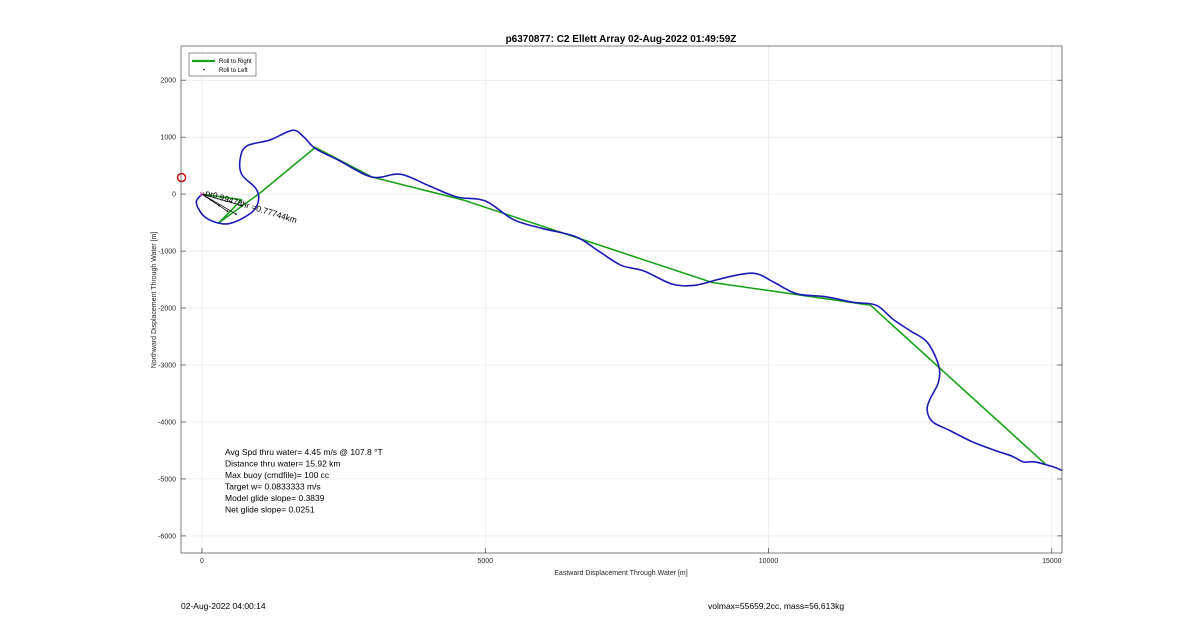 This screenshot has width=1200, height=622. Describe the element at coordinates (204, 69) in the screenshot. I see `legend-swatch-roll-left` at that location.